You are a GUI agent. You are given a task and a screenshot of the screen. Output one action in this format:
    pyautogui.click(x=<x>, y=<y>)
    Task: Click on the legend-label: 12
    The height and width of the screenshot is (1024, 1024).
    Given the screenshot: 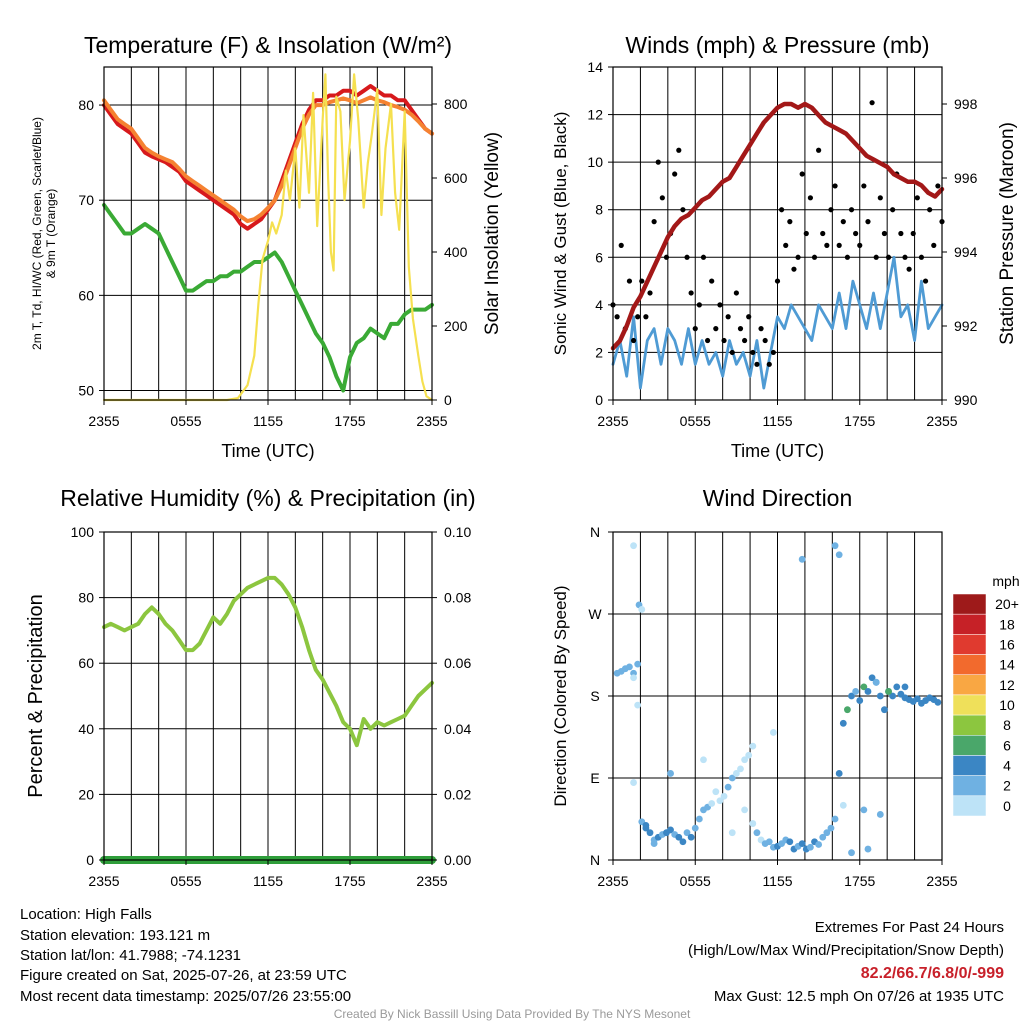 What is the action you would take?
    pyautogui.click(x=1007, y=685)
    